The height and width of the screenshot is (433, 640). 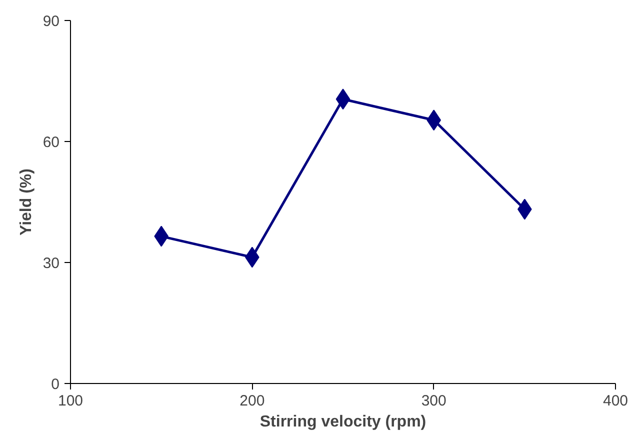 What do you see at coordinates (252, 401) in the screenshot?
I see `x-tick-label: 200` at bounding box center [252, 401].